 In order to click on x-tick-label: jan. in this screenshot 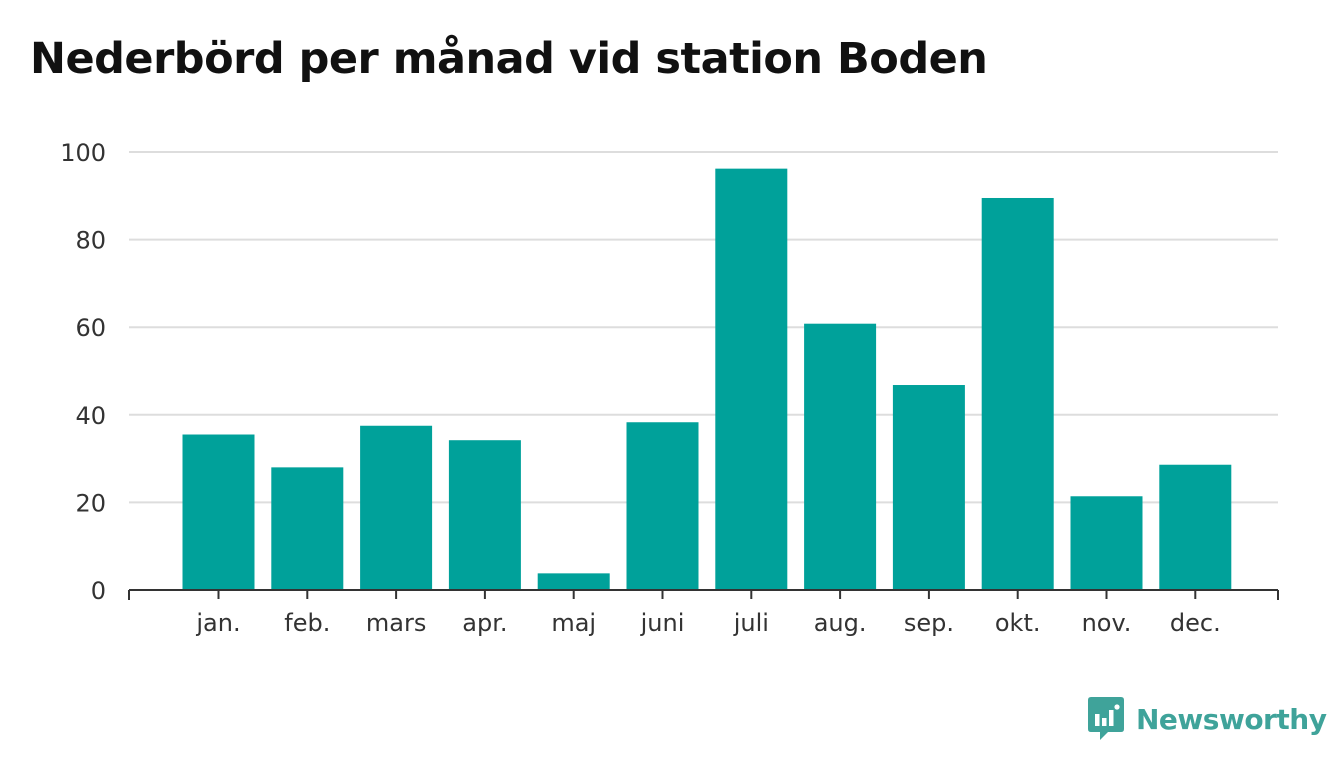, I will do `click(217, 623)`.